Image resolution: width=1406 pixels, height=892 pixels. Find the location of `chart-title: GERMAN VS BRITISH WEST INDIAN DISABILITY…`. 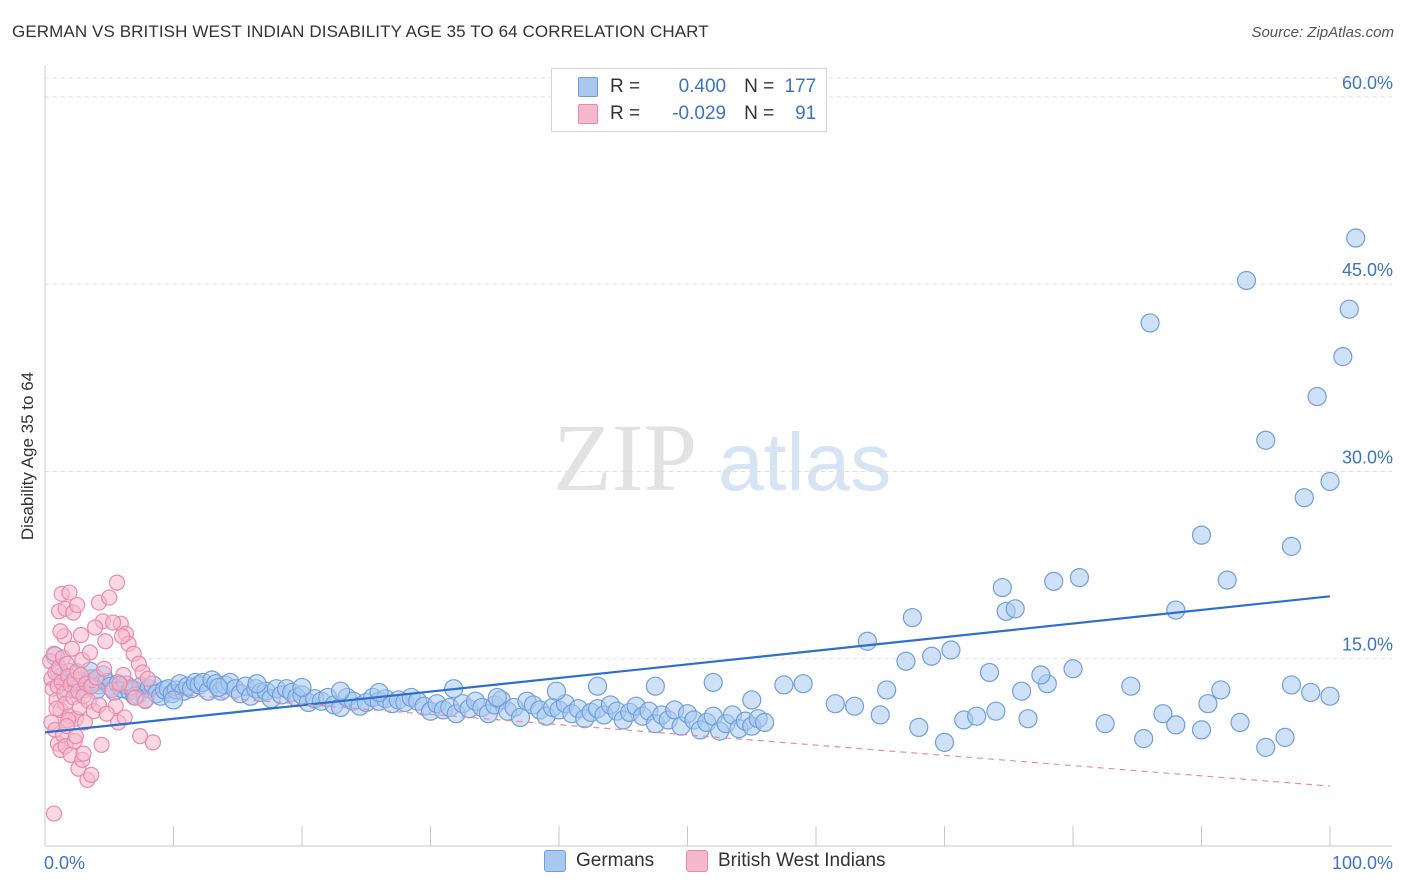

chart-title: GERMAN VS BRITISH WEST INDIAN DISABILITY… is located at coordinates (360, 31).